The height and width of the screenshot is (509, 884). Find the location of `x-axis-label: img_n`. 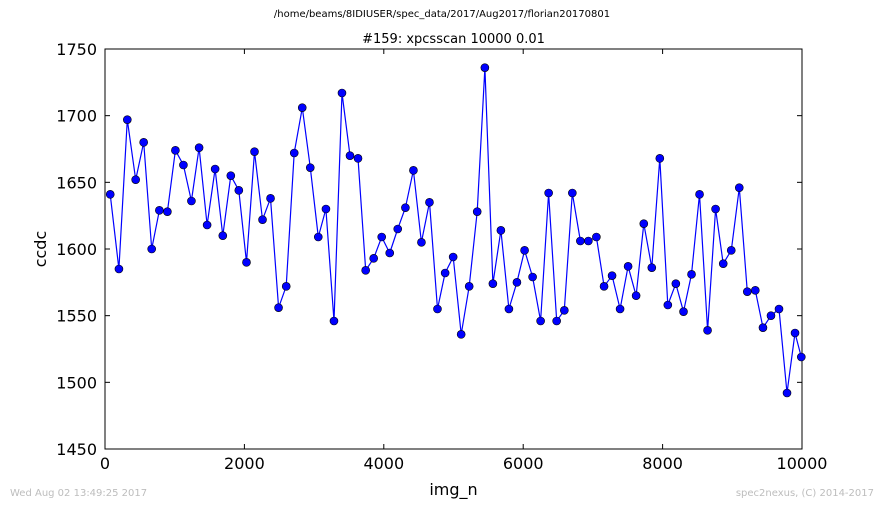

x-axis-label: img_n is located at coordinates (453, 490).